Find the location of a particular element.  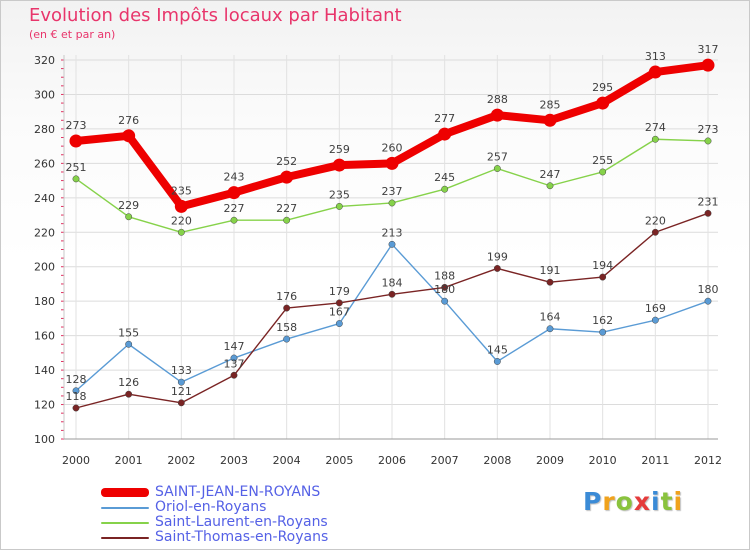

proxiti-logo: Proxiti is located at coordinates (633, 501).